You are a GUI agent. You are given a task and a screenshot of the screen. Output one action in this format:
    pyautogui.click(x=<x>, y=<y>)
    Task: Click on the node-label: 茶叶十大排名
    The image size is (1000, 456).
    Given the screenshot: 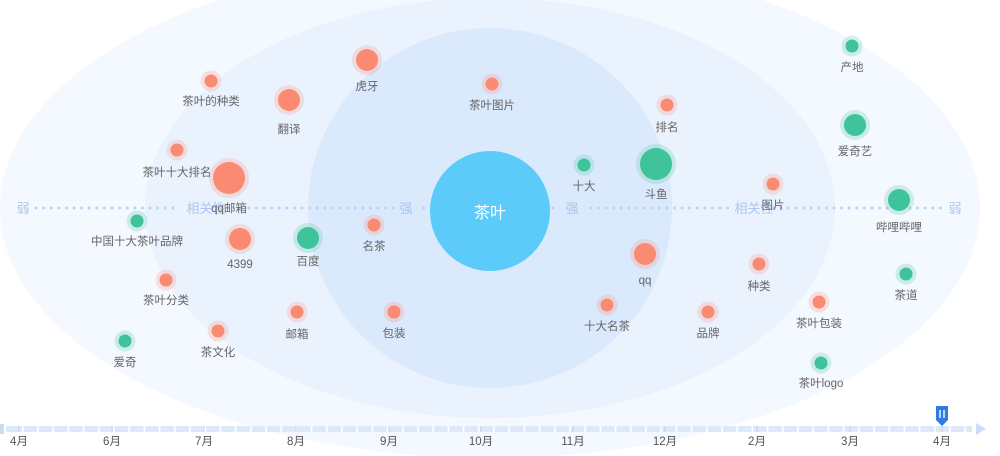 What is the action you would take?
    pyautogui.click(x=177, y=172)
    